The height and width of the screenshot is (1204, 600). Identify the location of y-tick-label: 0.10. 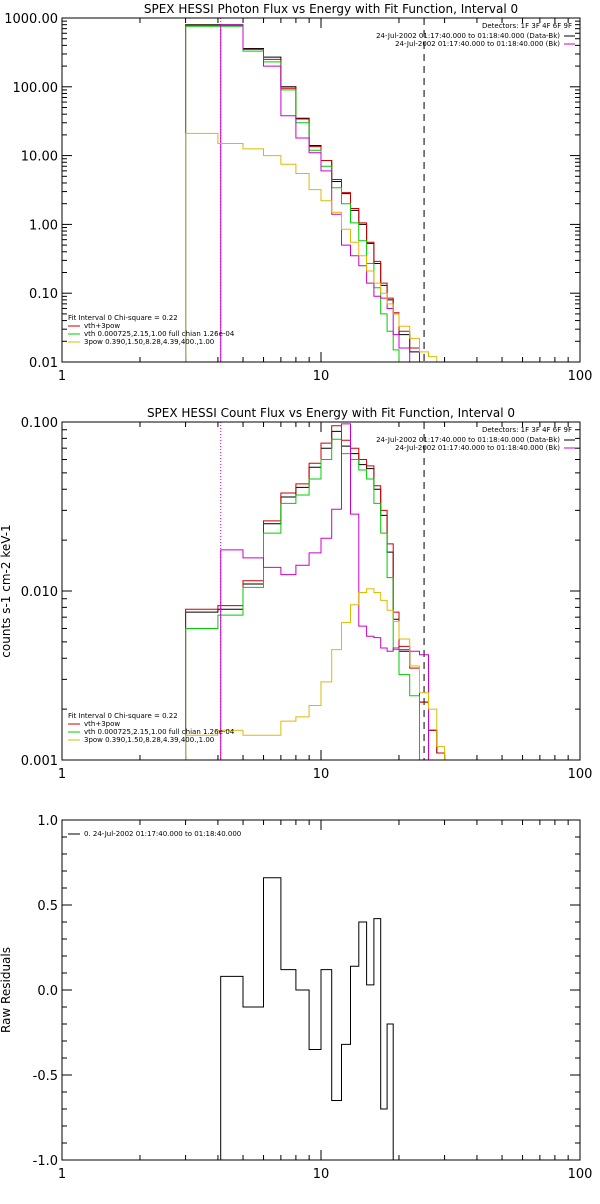
(43, 294).